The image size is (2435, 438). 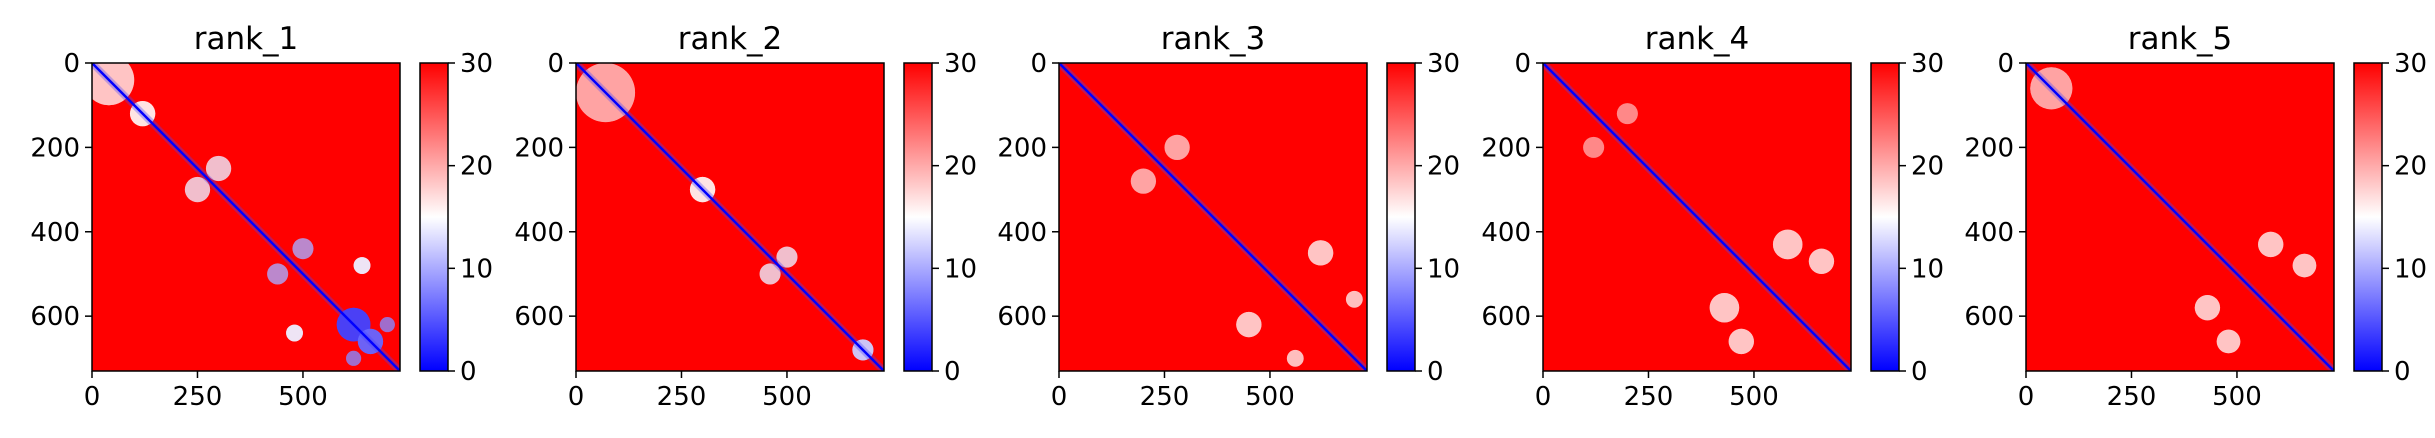 I want to click on panel-title: rank_4, so click(x=1697, y=39).